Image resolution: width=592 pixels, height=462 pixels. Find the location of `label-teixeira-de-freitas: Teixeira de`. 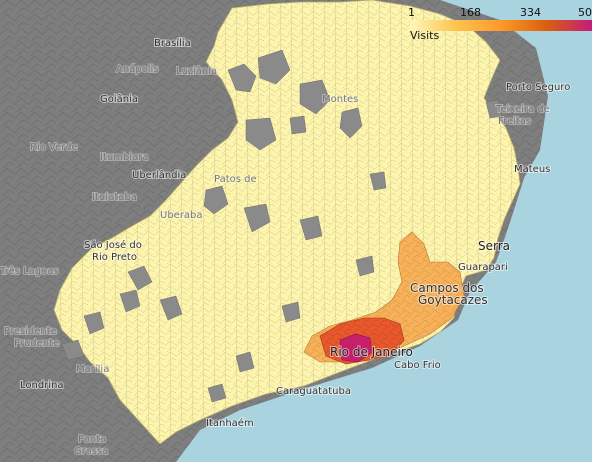

label-teixeira-de-freitas: Teixeira de is located at coordinates (522, 109).